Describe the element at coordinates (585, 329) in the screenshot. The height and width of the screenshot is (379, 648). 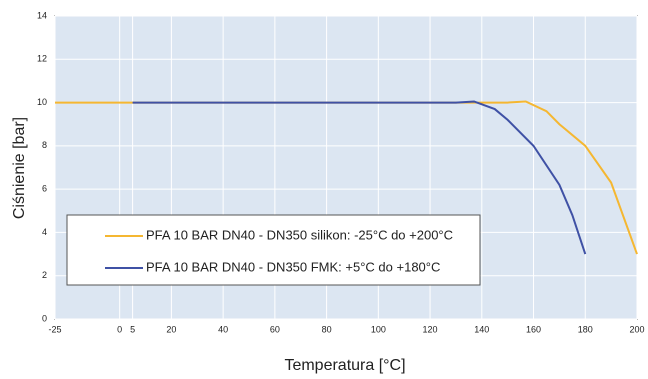
I see `x-tick-label: 180` at that location.